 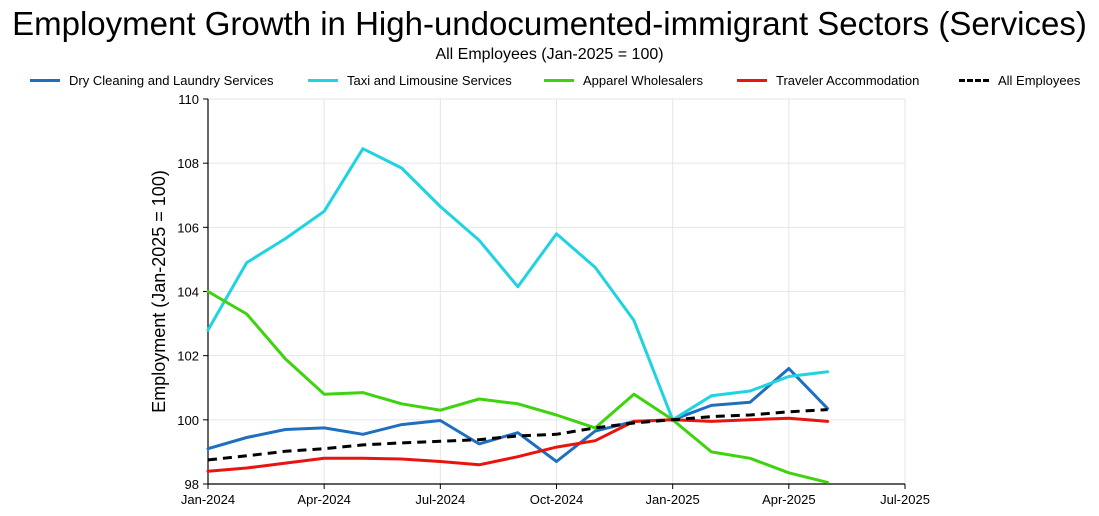 What do you see at coordinates (643, 80) in the screenshot?
I see `legend-label: Apparel Wholesalers` at bounding box center [643, 80].